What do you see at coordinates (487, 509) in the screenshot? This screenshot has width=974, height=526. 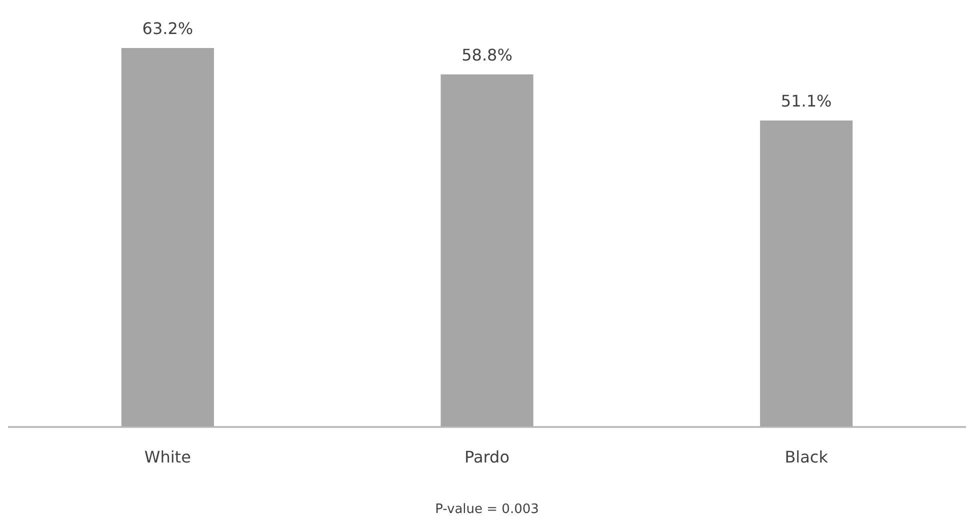 I see `text: P-value = 0.003` at bounding box center [487, 509].